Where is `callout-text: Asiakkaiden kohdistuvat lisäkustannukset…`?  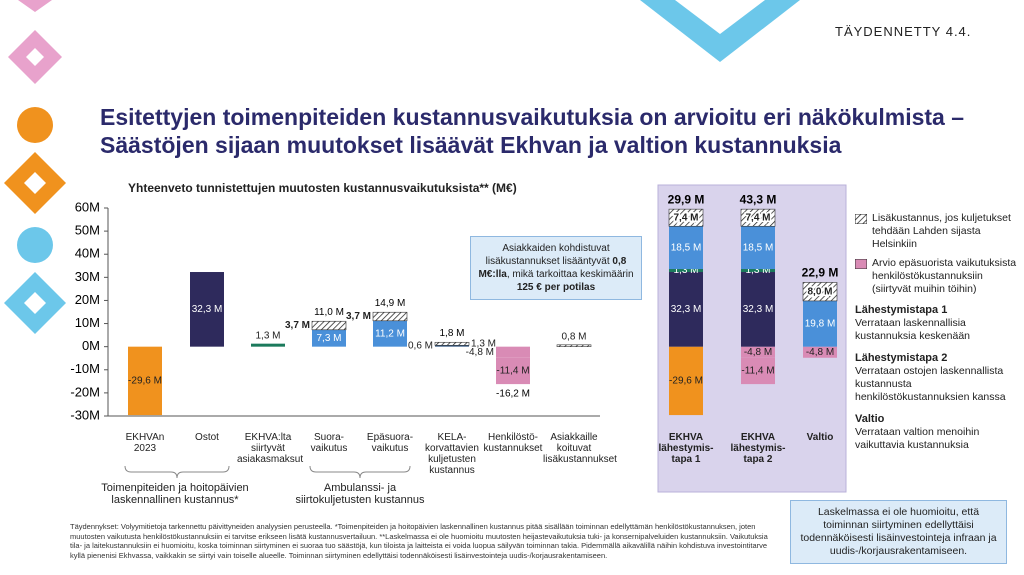 callout-text: Asiakkaiden kohdistuvat lisäkustannukset… is located at coordinates (547, 255).